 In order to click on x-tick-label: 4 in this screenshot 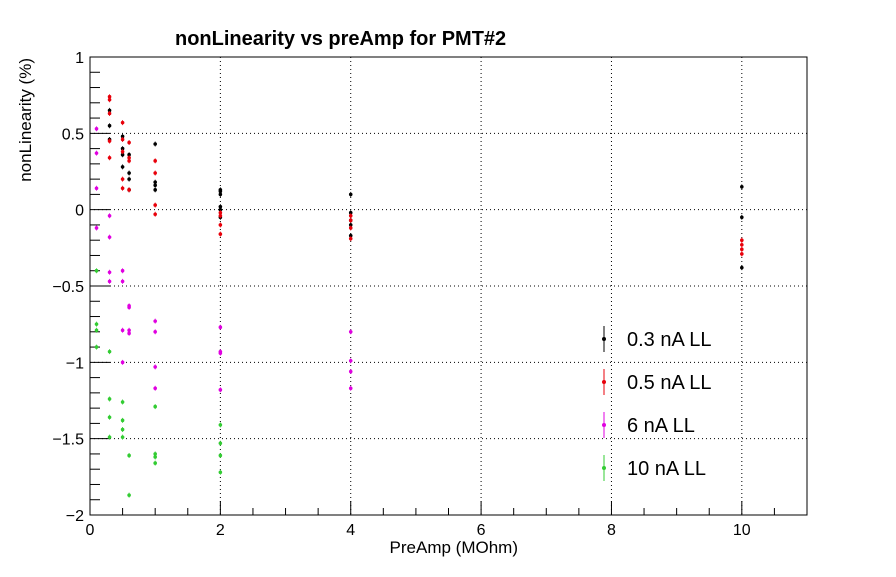, I will do `click(350, 530)`.